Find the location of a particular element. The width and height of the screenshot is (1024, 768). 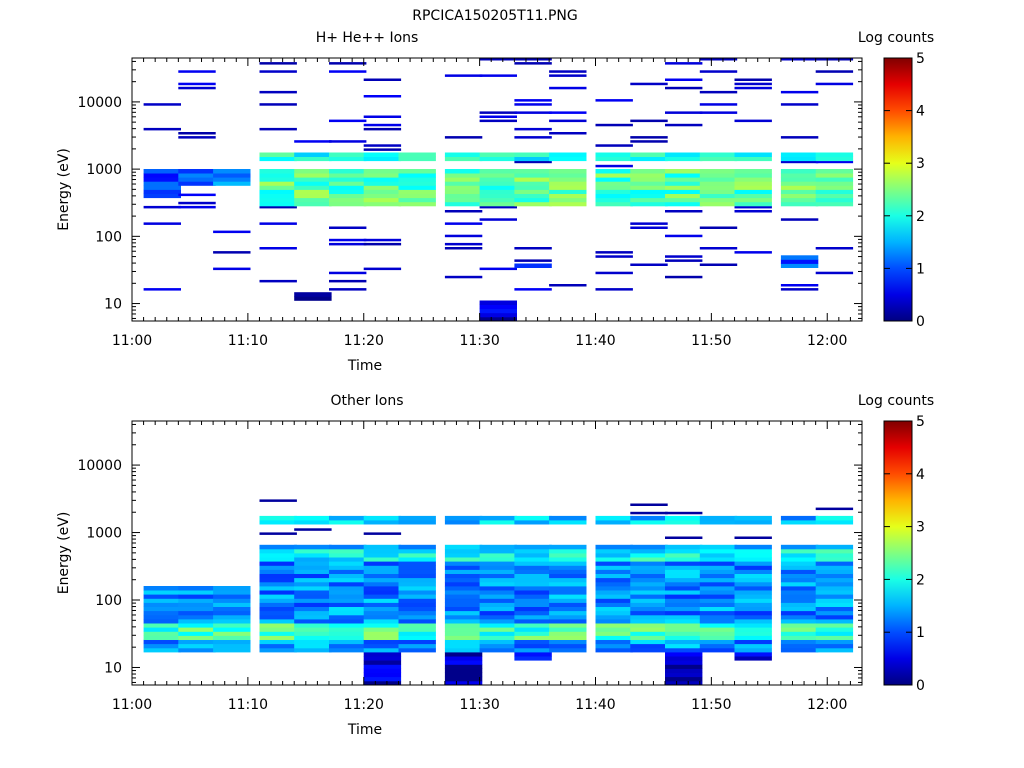

y-tick-label: 100 is located at coordinates (108, 237).